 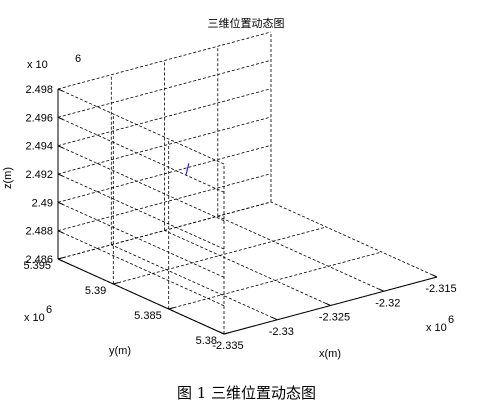 What do you see at coordinates (34, 318) in the screenshot?
I see `y-multiplier-text: x 10` at bounding box center [34, 318].